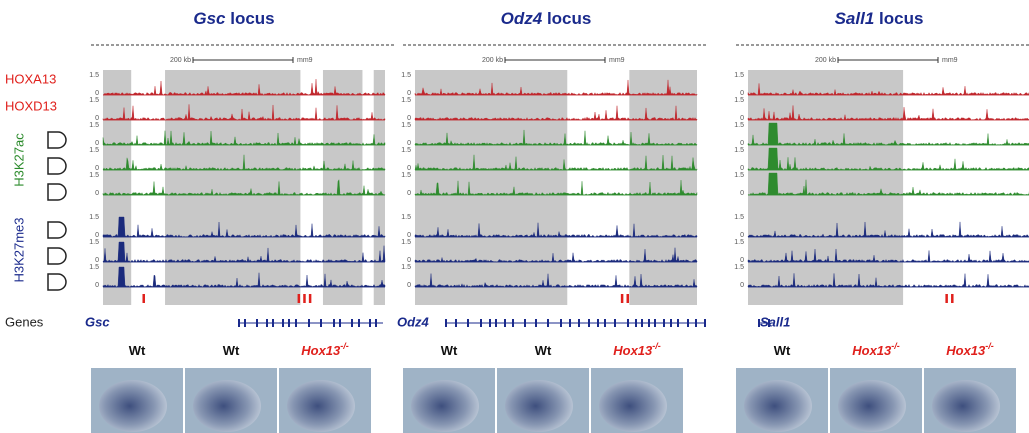  What do you see at coordinates (209, 18) in the screenshot?
I see `title-gene: Gsc` at bounding box center [209, 18].